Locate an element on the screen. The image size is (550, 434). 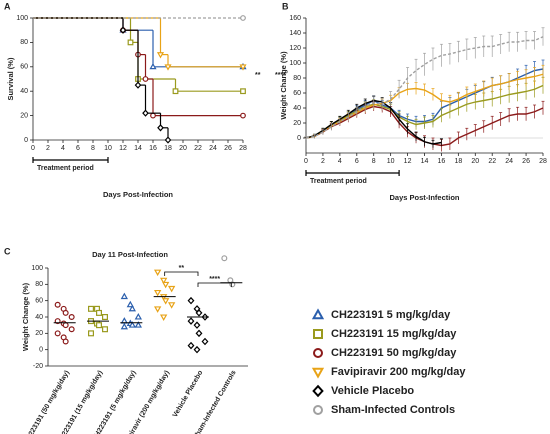
x-tick-label: 10 is located at coordinates (108, 148).